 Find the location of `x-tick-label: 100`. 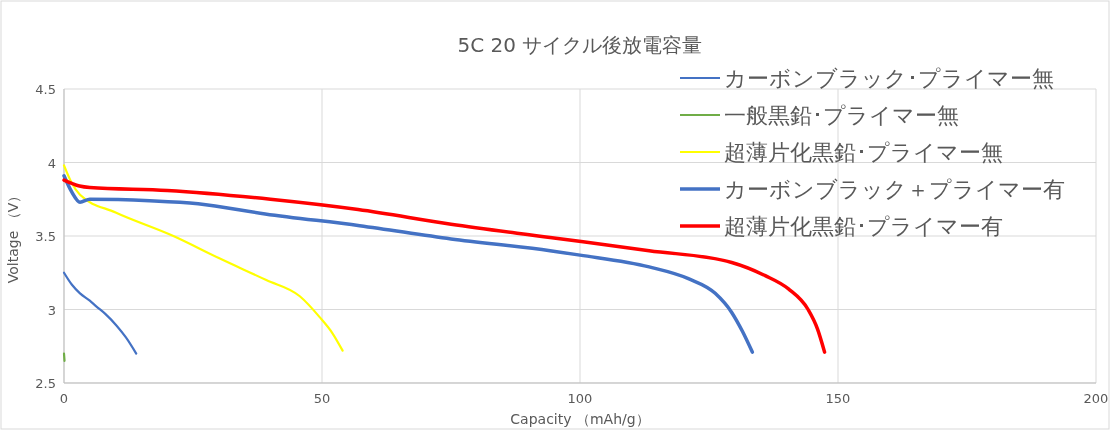

x-tick-label: 100 is located at coordinates (580, 398).